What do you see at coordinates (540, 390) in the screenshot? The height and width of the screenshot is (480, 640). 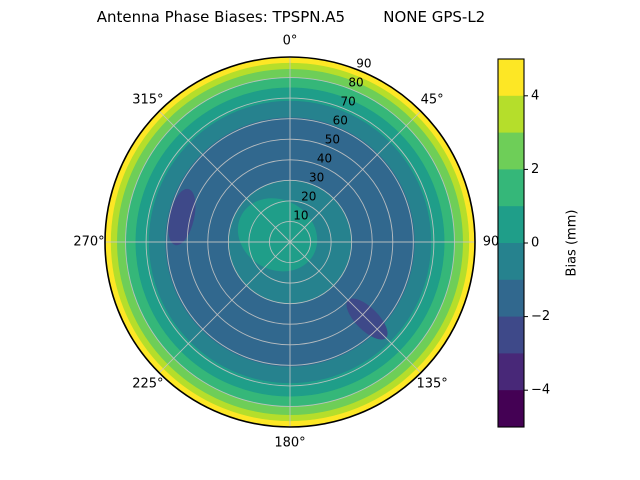 I see `colorbar-tick-label: −4` at bounding box center [540, 390].